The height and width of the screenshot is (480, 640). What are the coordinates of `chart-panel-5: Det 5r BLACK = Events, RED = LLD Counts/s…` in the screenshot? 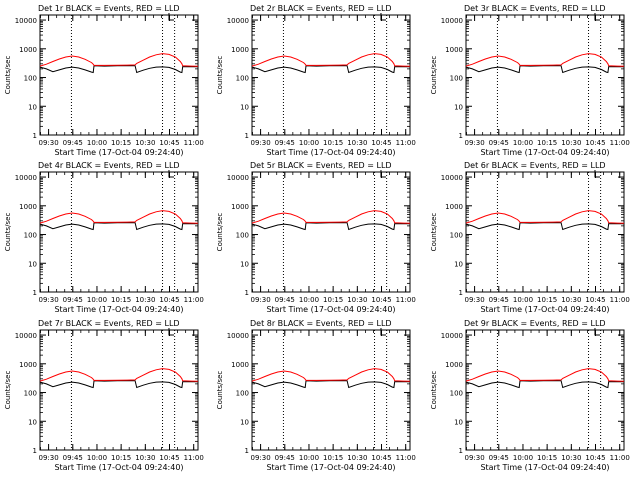 It's located at (316, 237).